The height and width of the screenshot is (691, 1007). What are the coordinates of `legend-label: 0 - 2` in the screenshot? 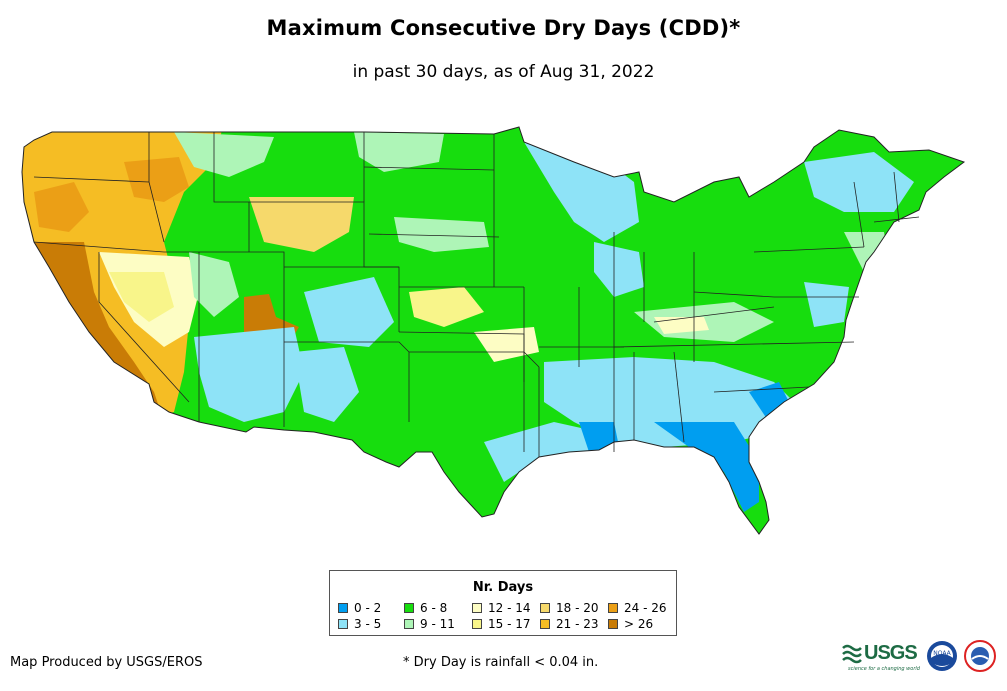 It's located at (368, 608).